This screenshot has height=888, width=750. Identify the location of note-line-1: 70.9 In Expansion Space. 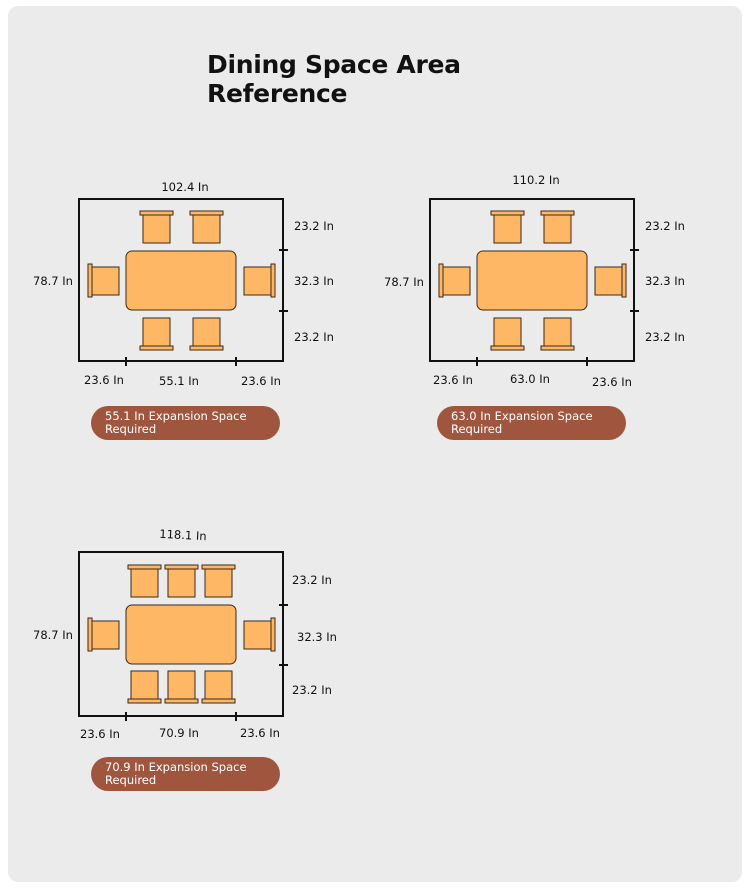
(176, 767).